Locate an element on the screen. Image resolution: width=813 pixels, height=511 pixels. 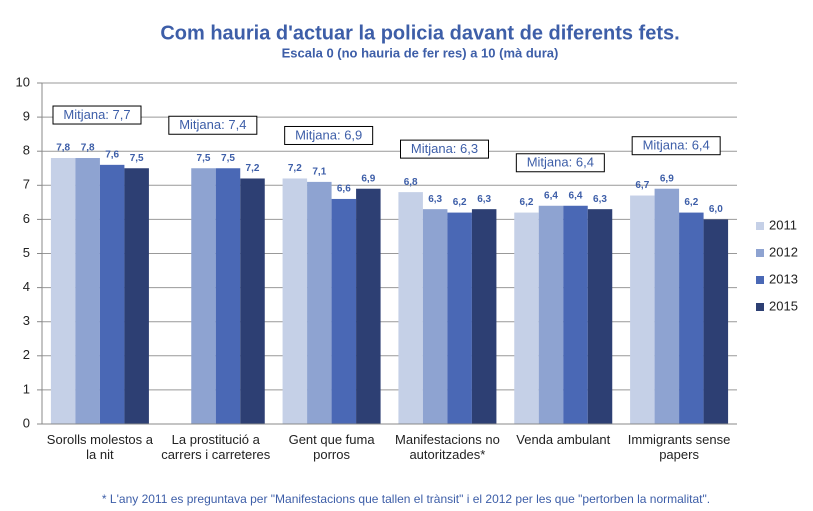
y-tick-label: 9 is located at coordinates (26, 116).